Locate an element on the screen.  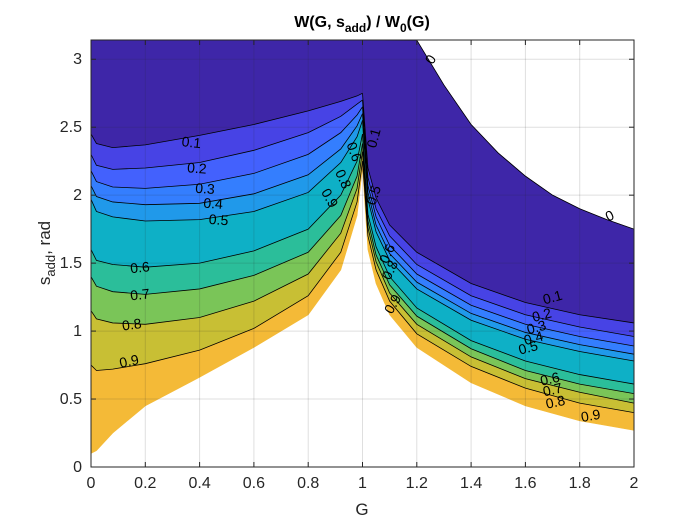
x-tick-label: 0.8 is located at coordinates (308, 483).